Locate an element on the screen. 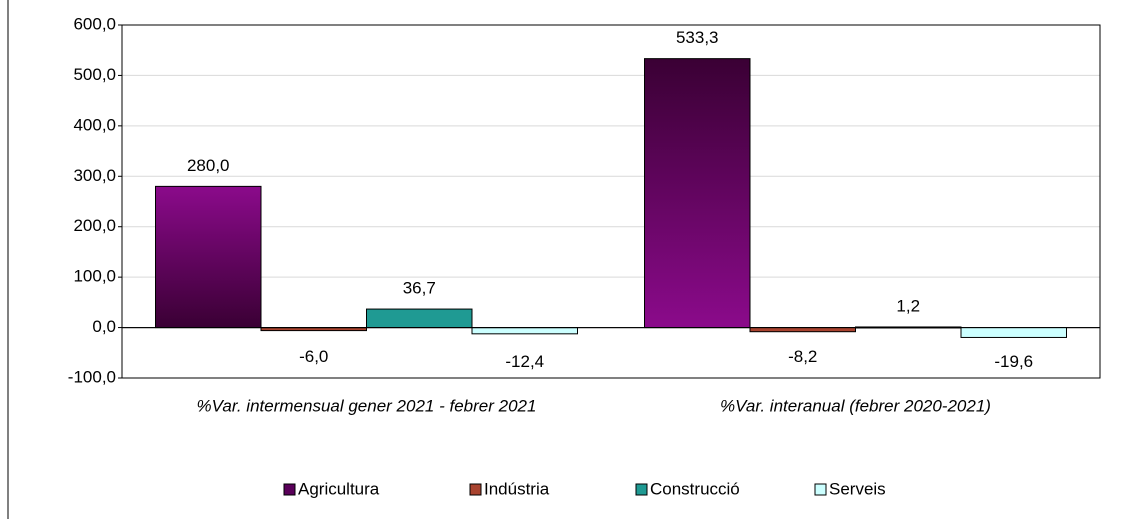 This screenshot has width=1132, height=519. y-tick-label: 100,0 is located at coordinates (94, 276).